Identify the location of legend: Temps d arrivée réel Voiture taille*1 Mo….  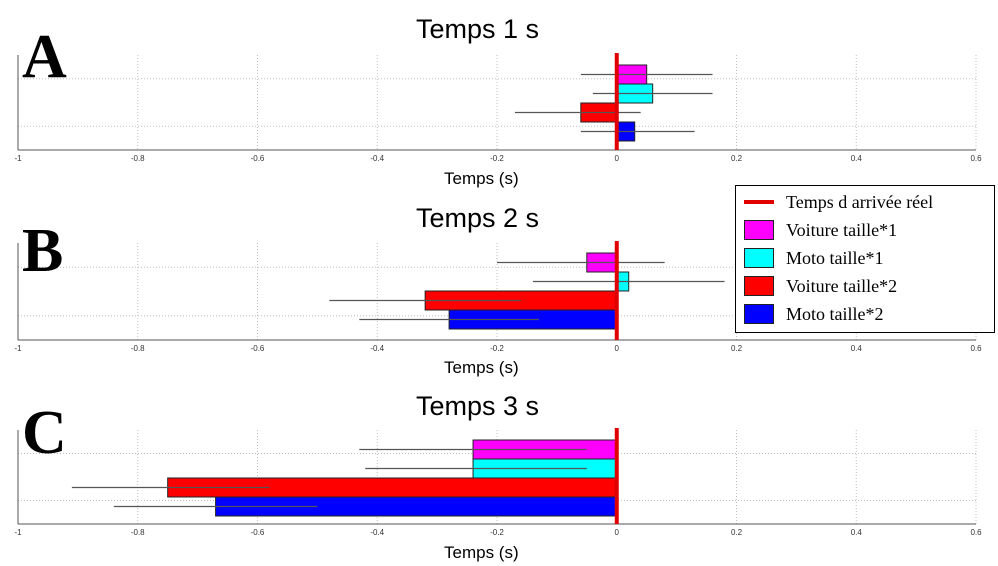
(865, 259).